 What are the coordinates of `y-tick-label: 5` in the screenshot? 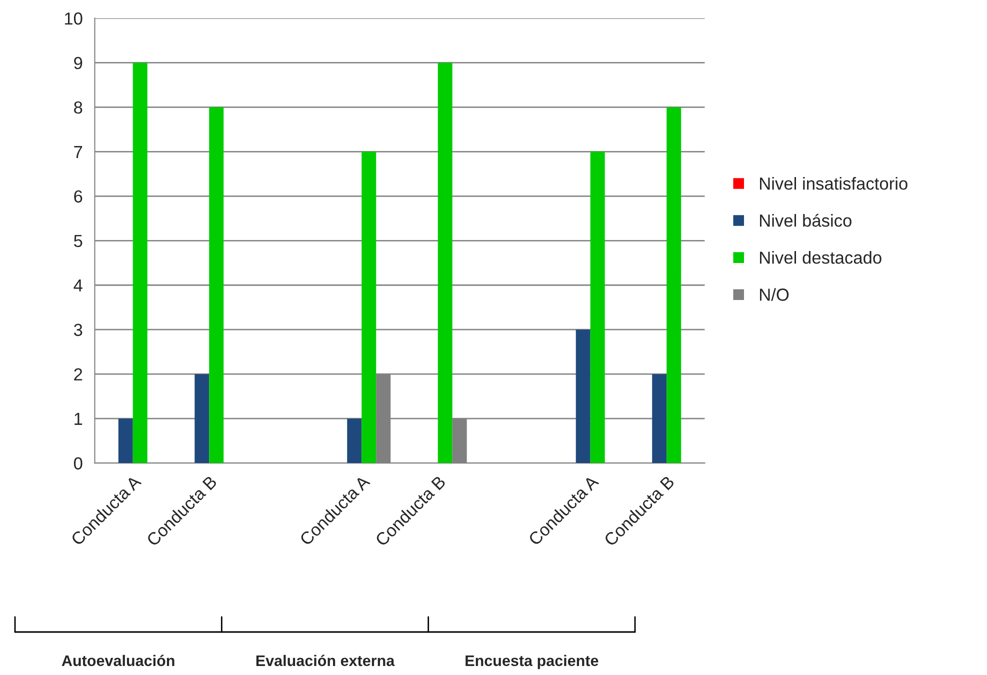 It's located at (78, 241).